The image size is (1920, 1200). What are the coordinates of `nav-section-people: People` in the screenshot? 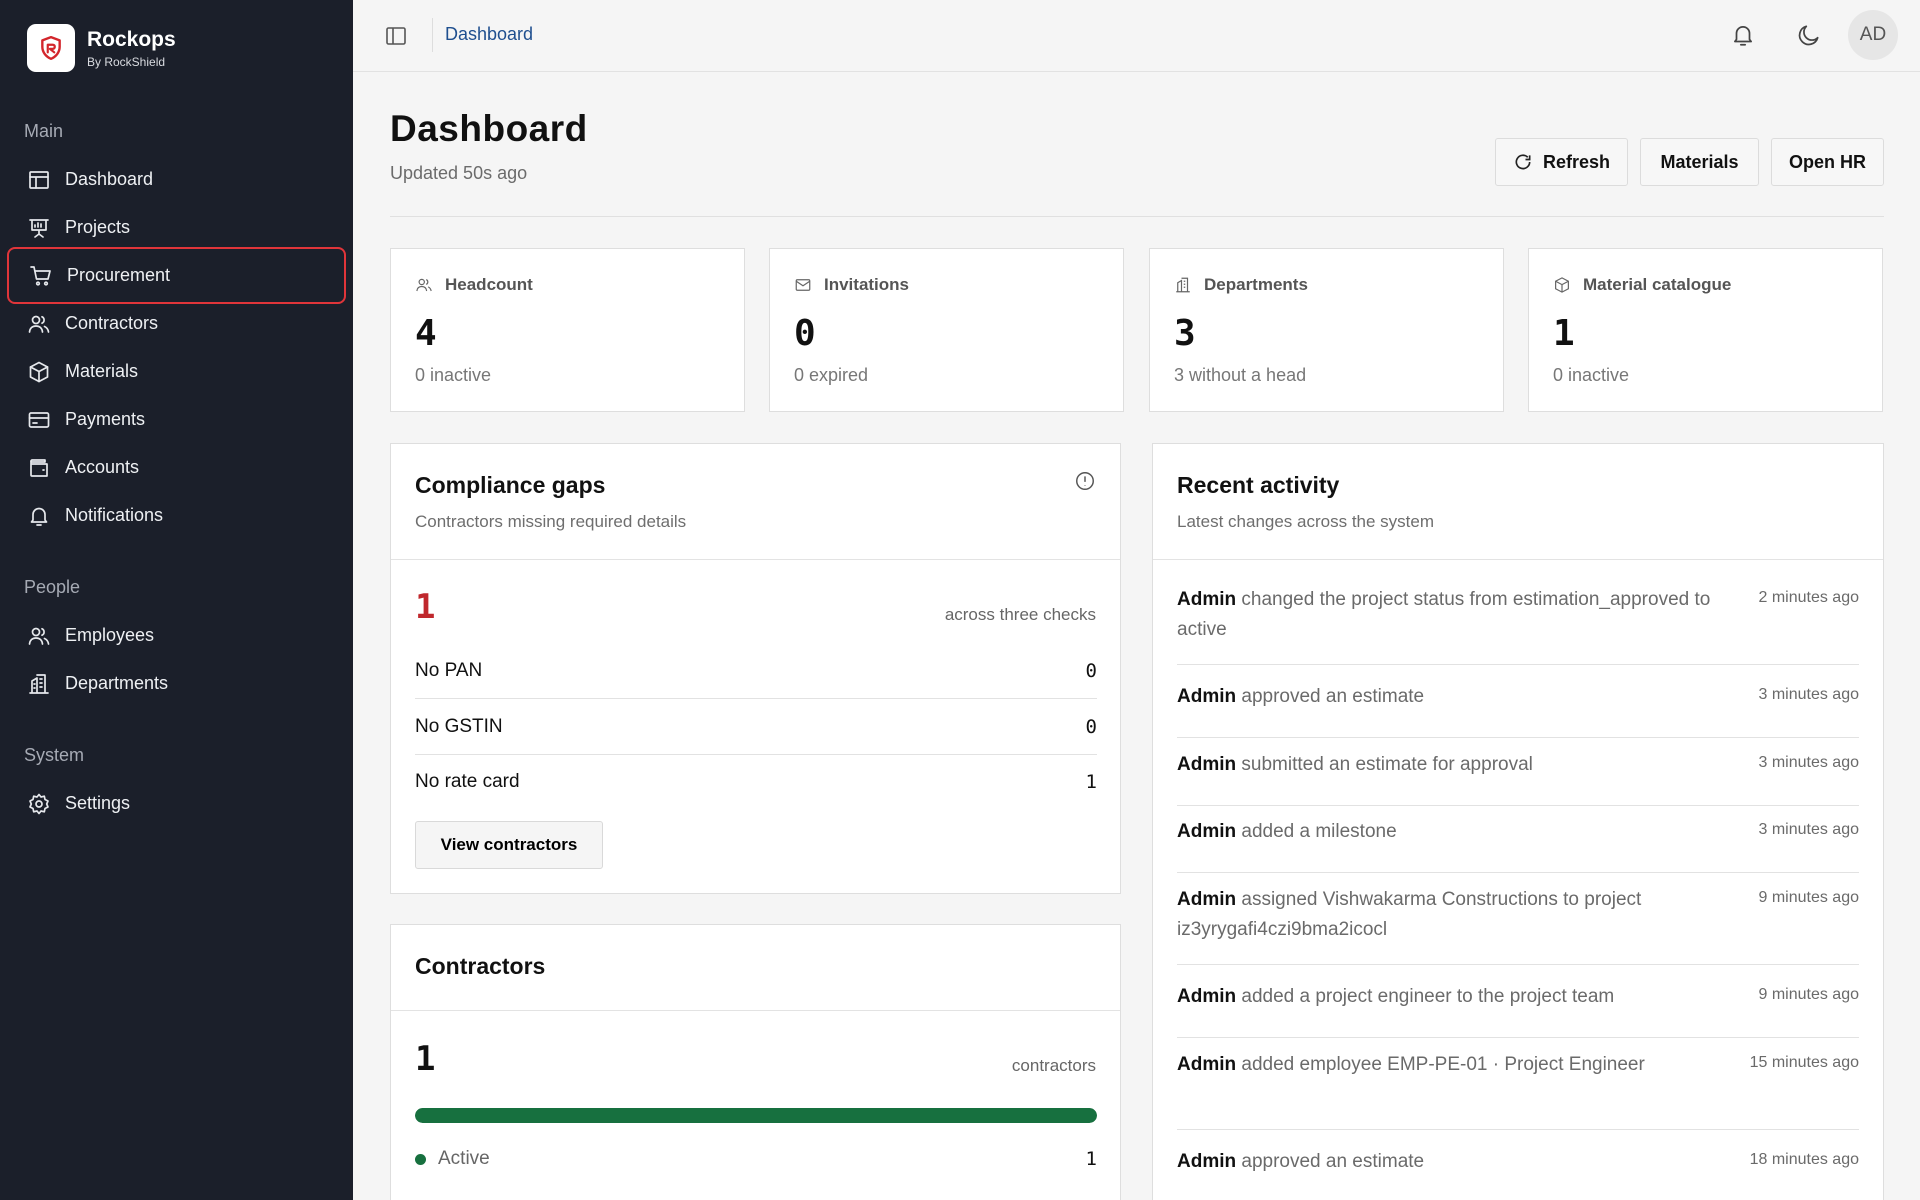 It's located at (52, 587).